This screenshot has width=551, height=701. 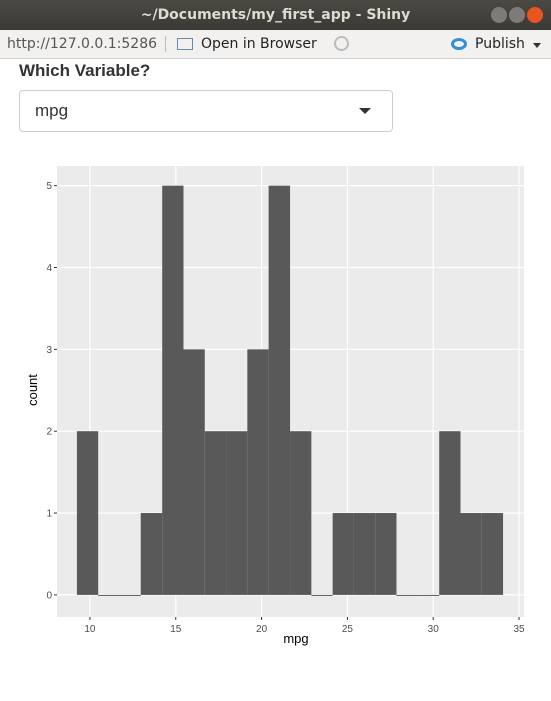 I want to click on publish: Publish, so click(x=500, y=44).